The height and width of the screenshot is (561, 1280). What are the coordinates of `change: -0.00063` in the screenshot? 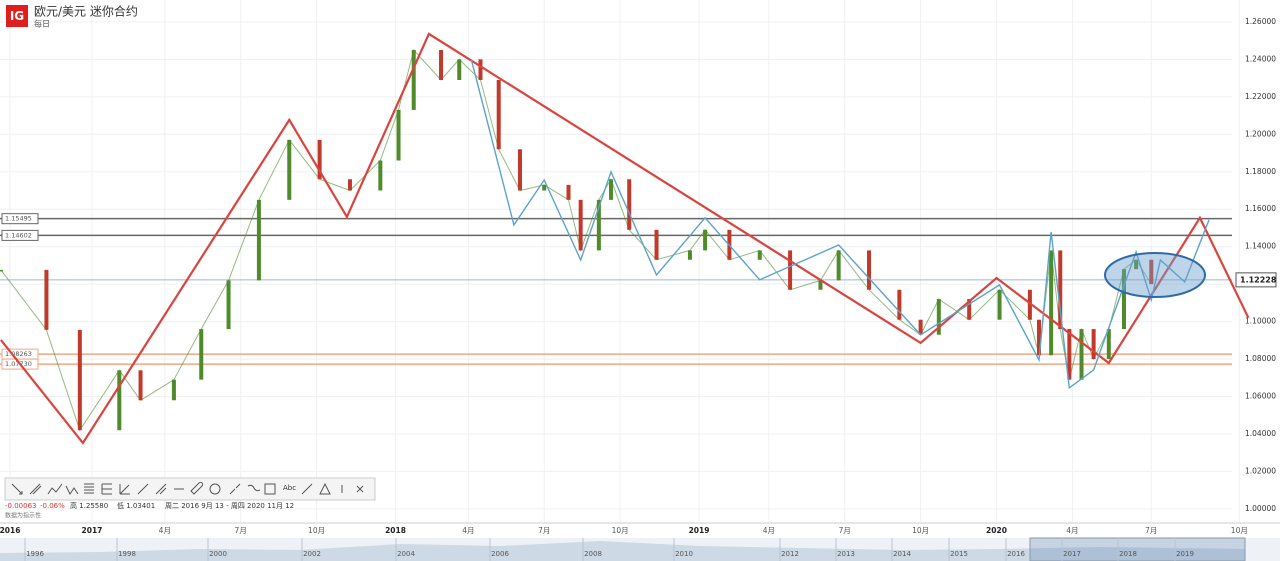 It's located at (20, 506).